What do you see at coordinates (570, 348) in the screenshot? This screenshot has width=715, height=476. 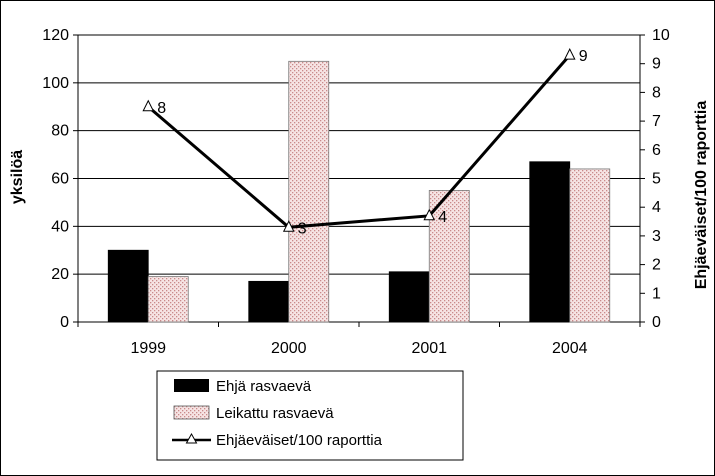 I see `x-tick-label: 2004` at bounding box center [570, 348].